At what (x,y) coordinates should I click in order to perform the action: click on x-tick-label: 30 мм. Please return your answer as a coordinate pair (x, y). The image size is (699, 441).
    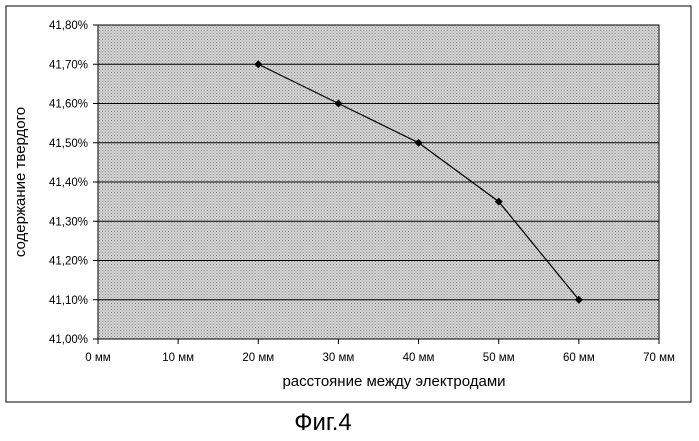
    Looking at the image, I should click on (339, 358).